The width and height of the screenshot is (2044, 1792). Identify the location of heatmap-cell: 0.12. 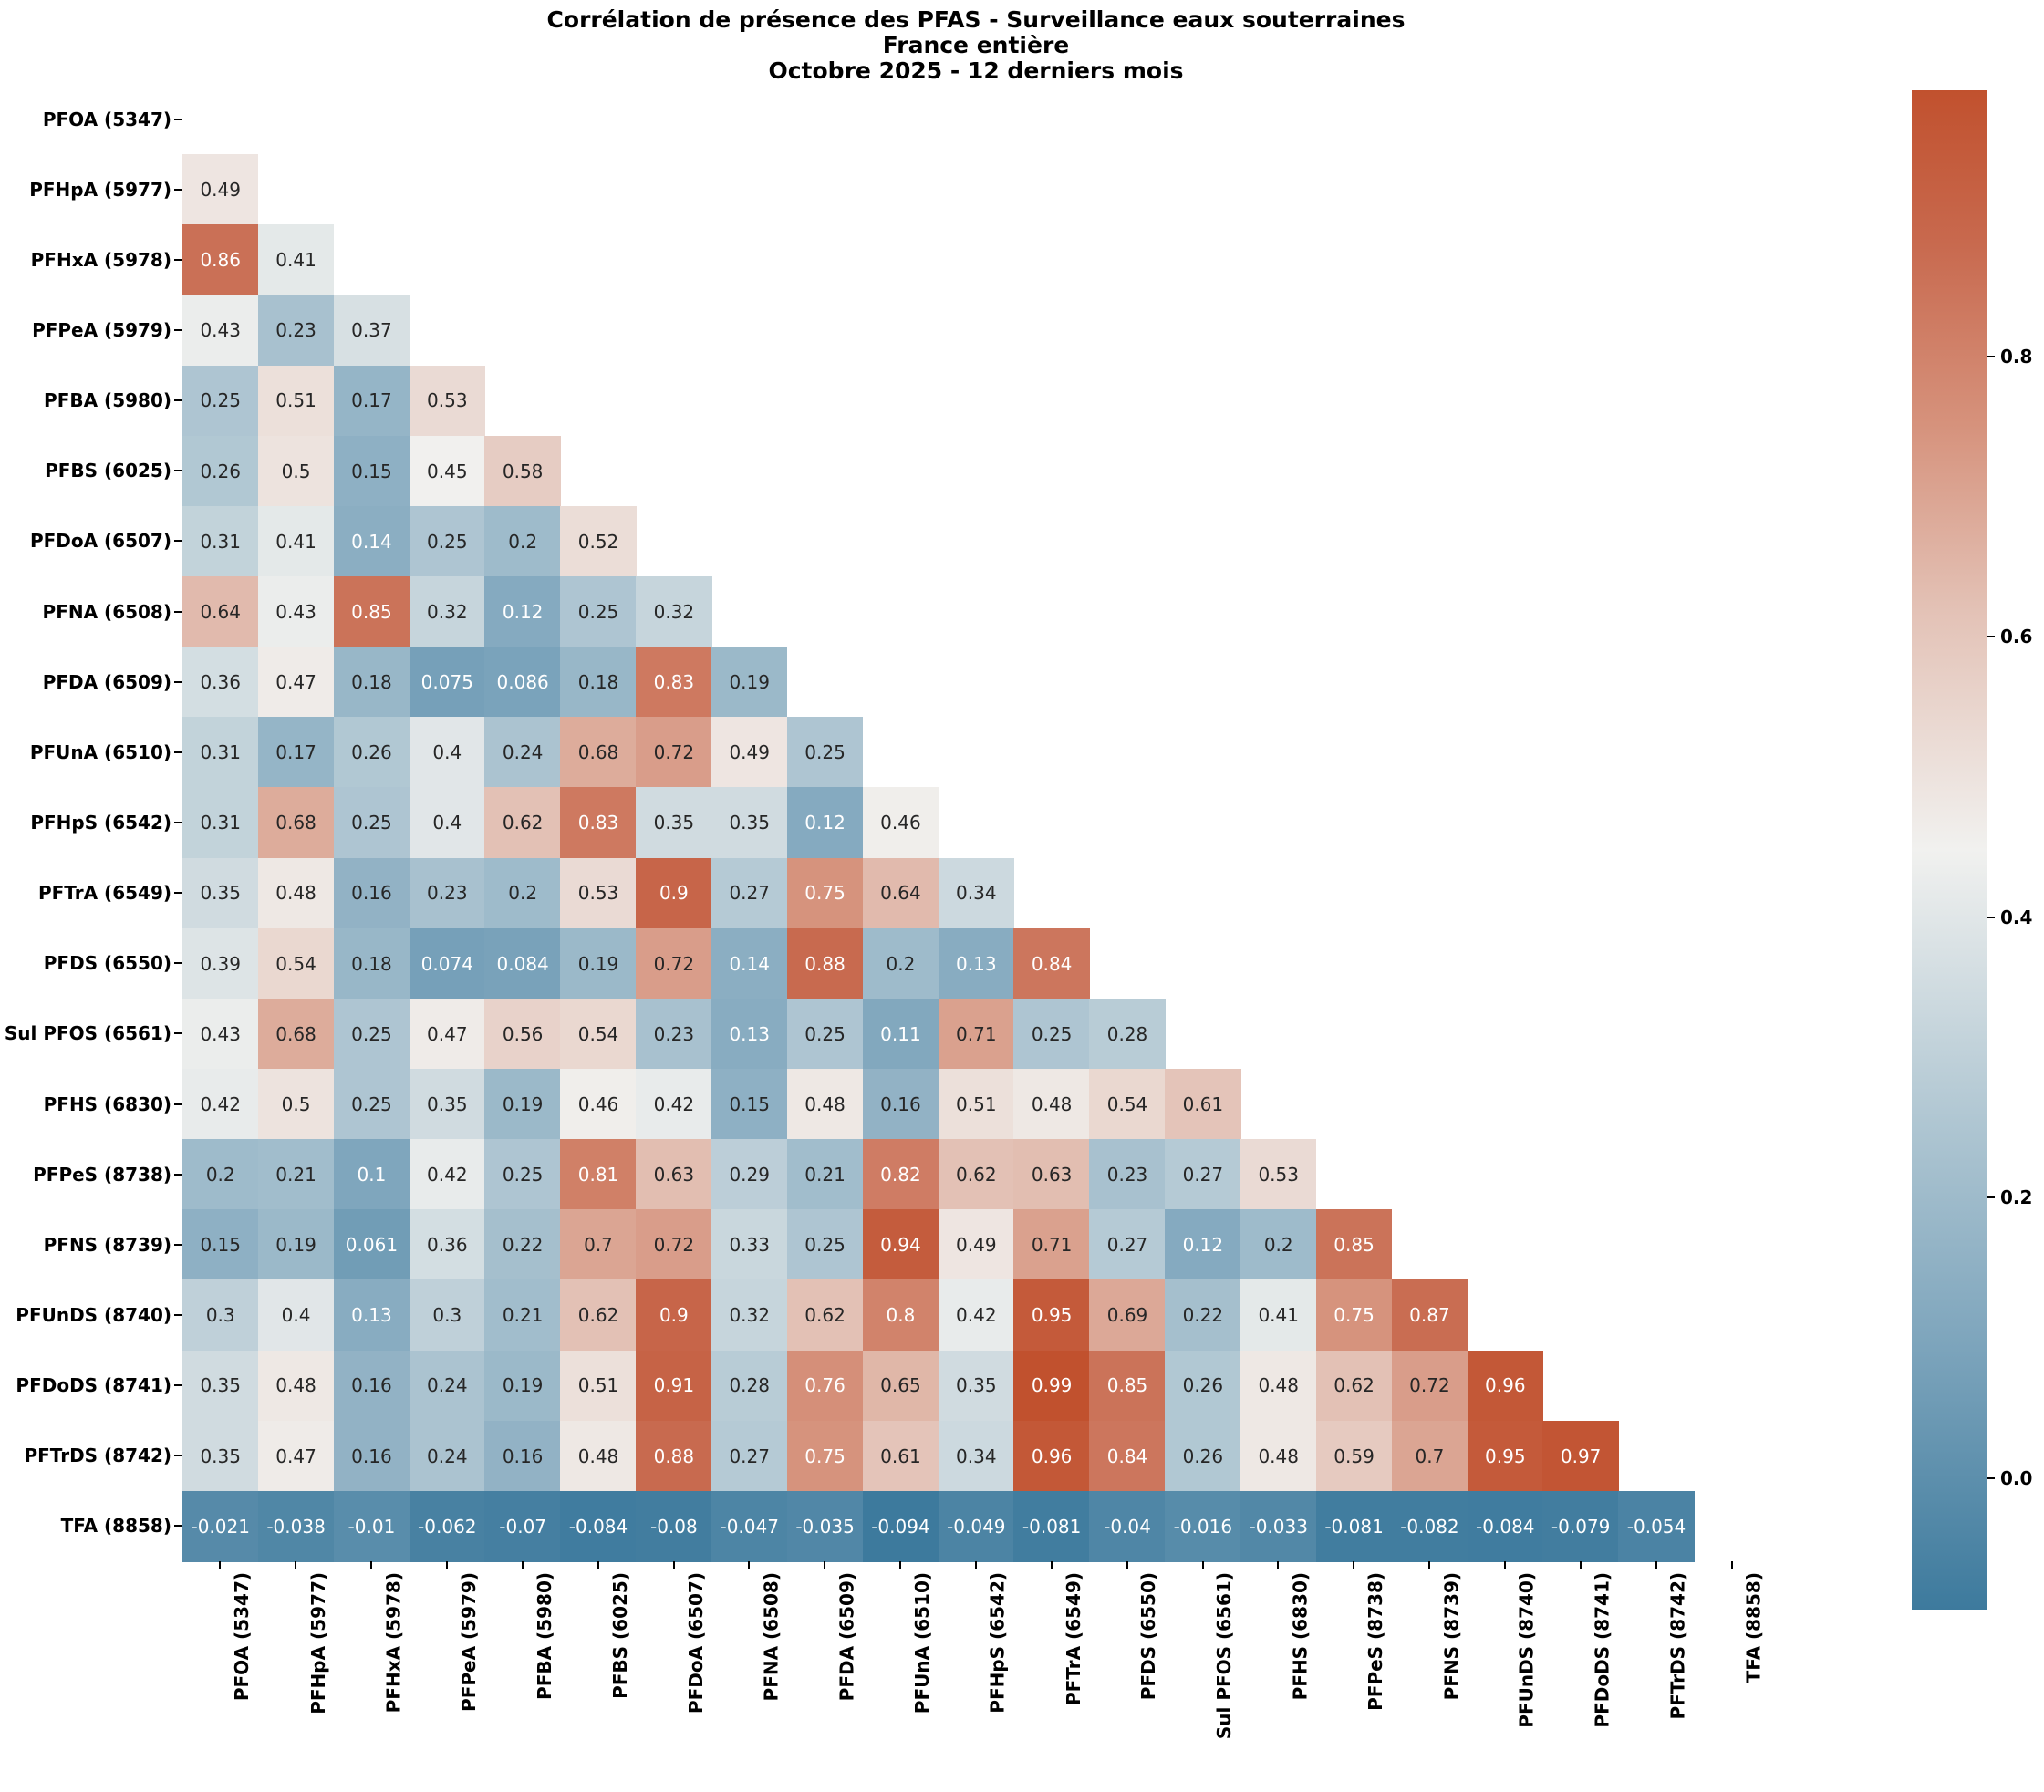
(522, 611).